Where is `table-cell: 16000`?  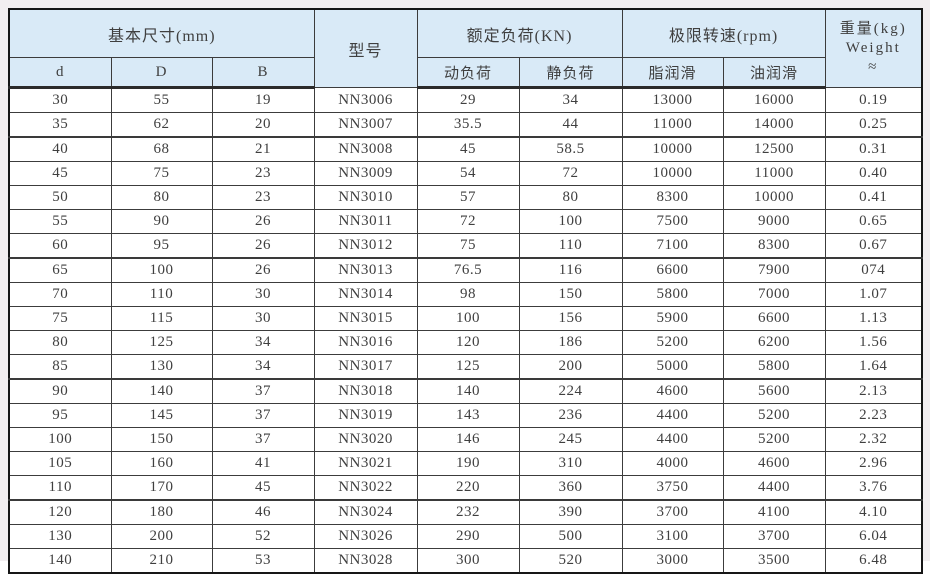 table-cell: 16000 is located at coordinates (774, 100).